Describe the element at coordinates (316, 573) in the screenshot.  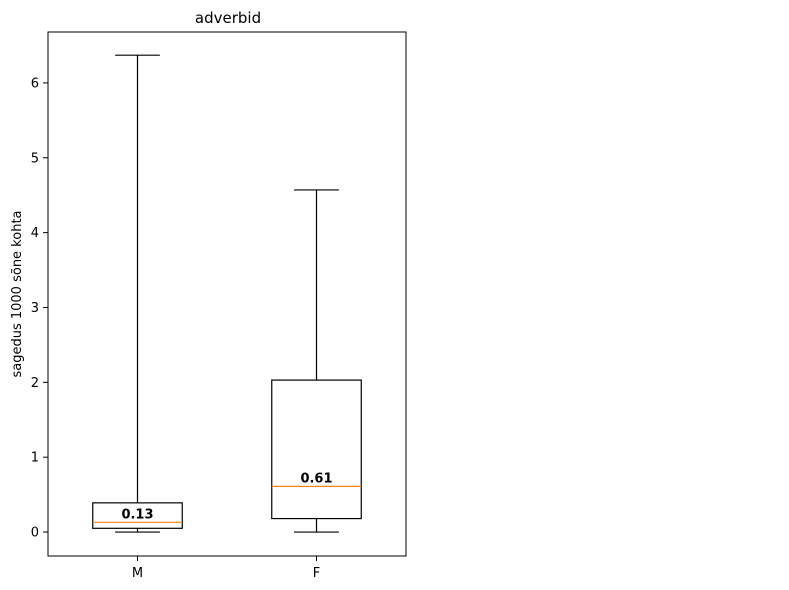
I see `x-tick-label: F` at that location.